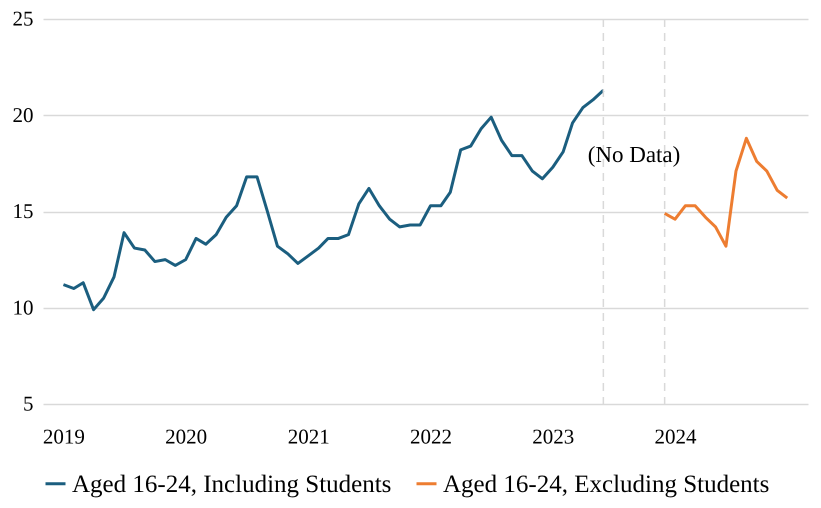 The width and height of the screenshot is (821, 508). What do you see at coordinates (23, 114) in the screenshot?
I see `y-tick-label: 20` at bounding box center [23, 114].